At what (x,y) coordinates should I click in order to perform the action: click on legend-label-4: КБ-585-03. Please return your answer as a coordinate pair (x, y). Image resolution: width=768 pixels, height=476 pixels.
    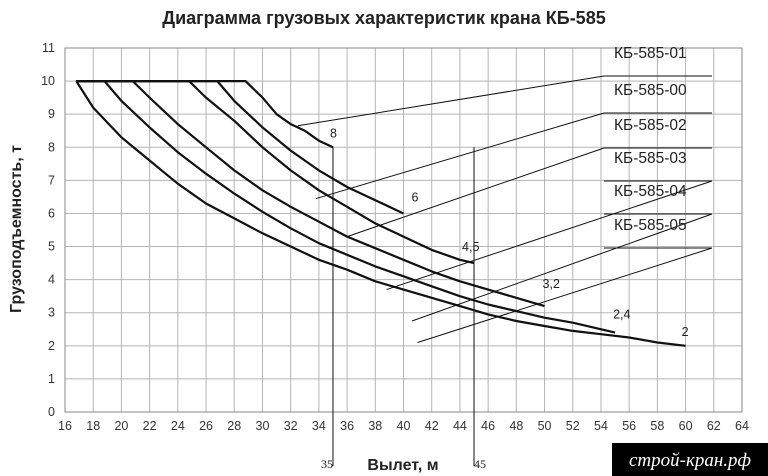
    Looking at the image, I should click on (650, 158).